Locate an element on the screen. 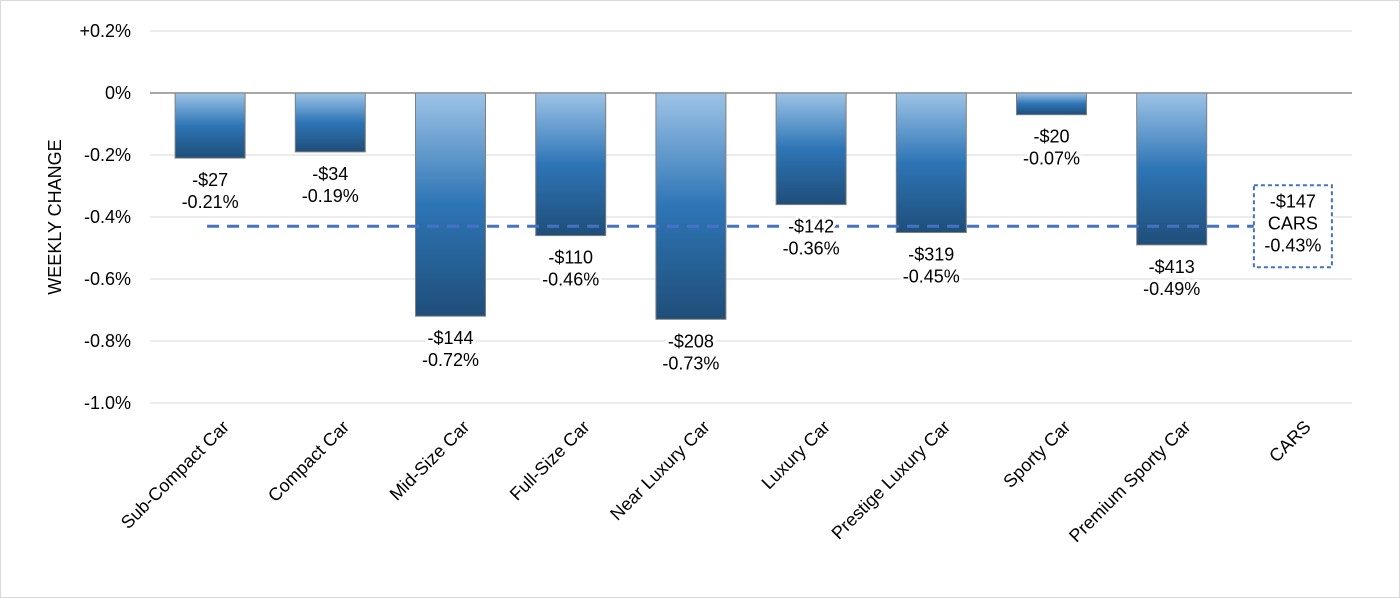 This screenshot has width=1400, height=598. bar-dollar-label: -$413 is located at coordinates (1172, 267).